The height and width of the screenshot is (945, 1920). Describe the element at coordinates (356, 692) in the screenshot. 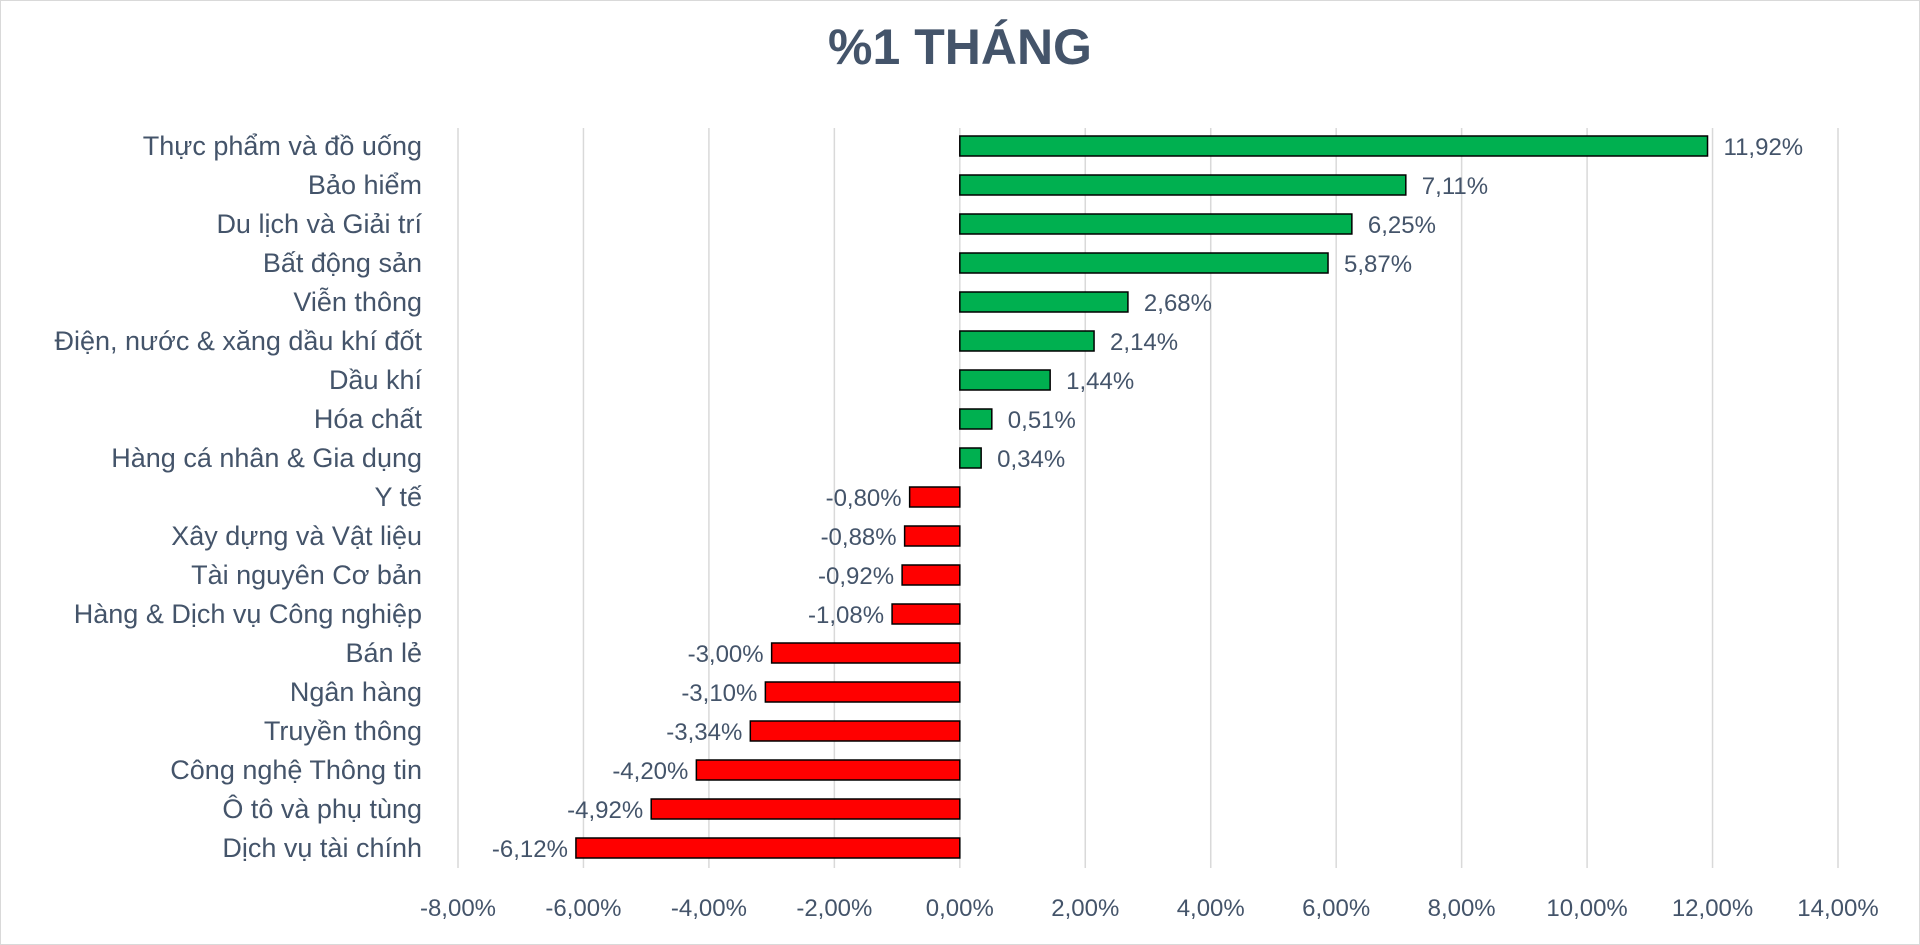

I see `category-label: Ngân hàng` at that location.